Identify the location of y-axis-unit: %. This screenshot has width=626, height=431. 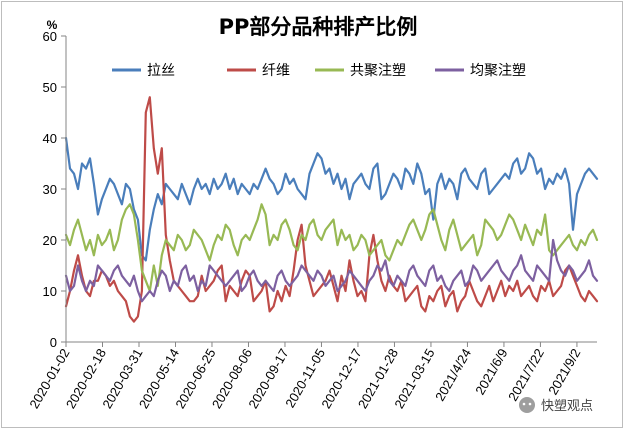
(52, 25).